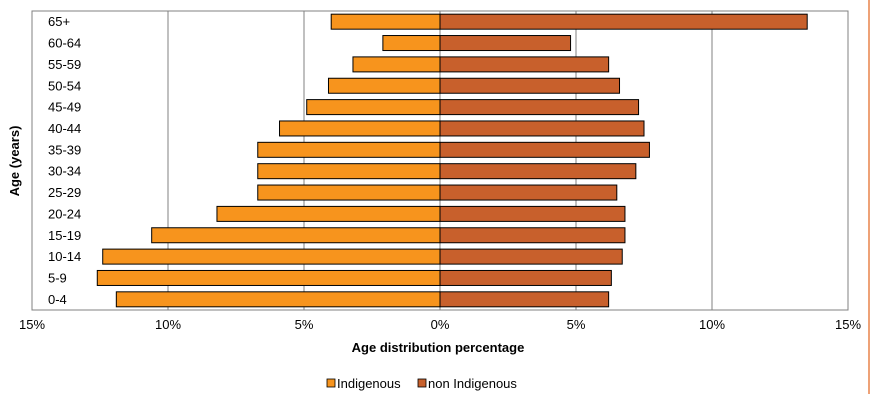 The image size is (875, 394). Describe the element at coordinates (64, 171) in the screenshot. I see `y-tick-label-30-34: 30-34` at that location.